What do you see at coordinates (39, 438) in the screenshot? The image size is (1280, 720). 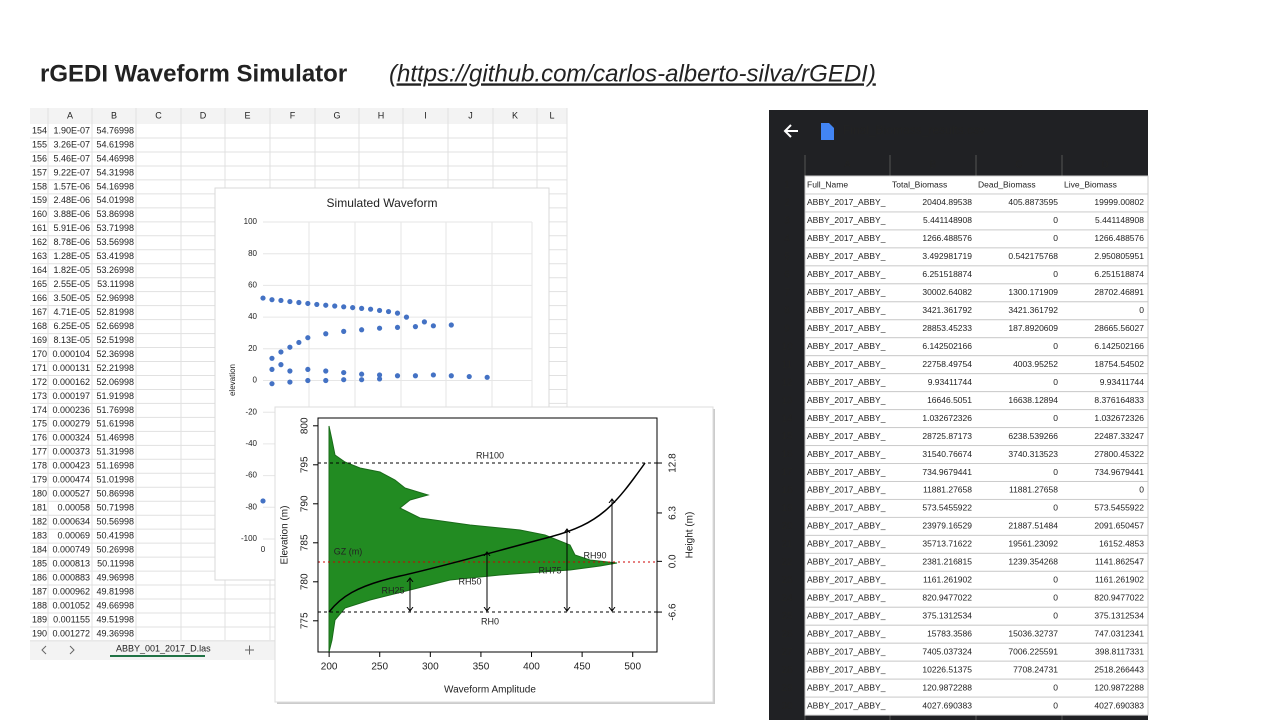 I see `row-number: 176` at bounding box center [39, 438].